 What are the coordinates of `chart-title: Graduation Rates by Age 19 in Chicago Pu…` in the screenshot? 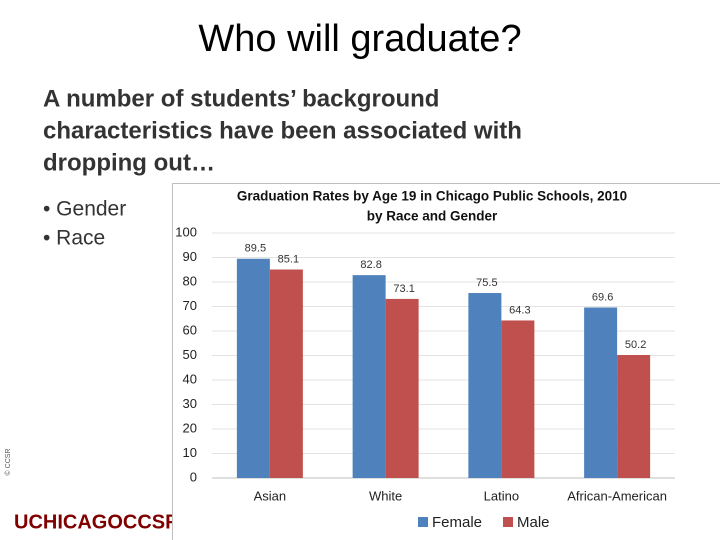 It's located at (432, 196).